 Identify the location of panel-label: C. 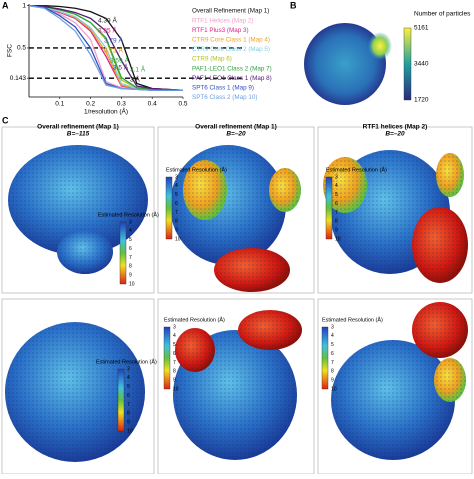
(5, 120).